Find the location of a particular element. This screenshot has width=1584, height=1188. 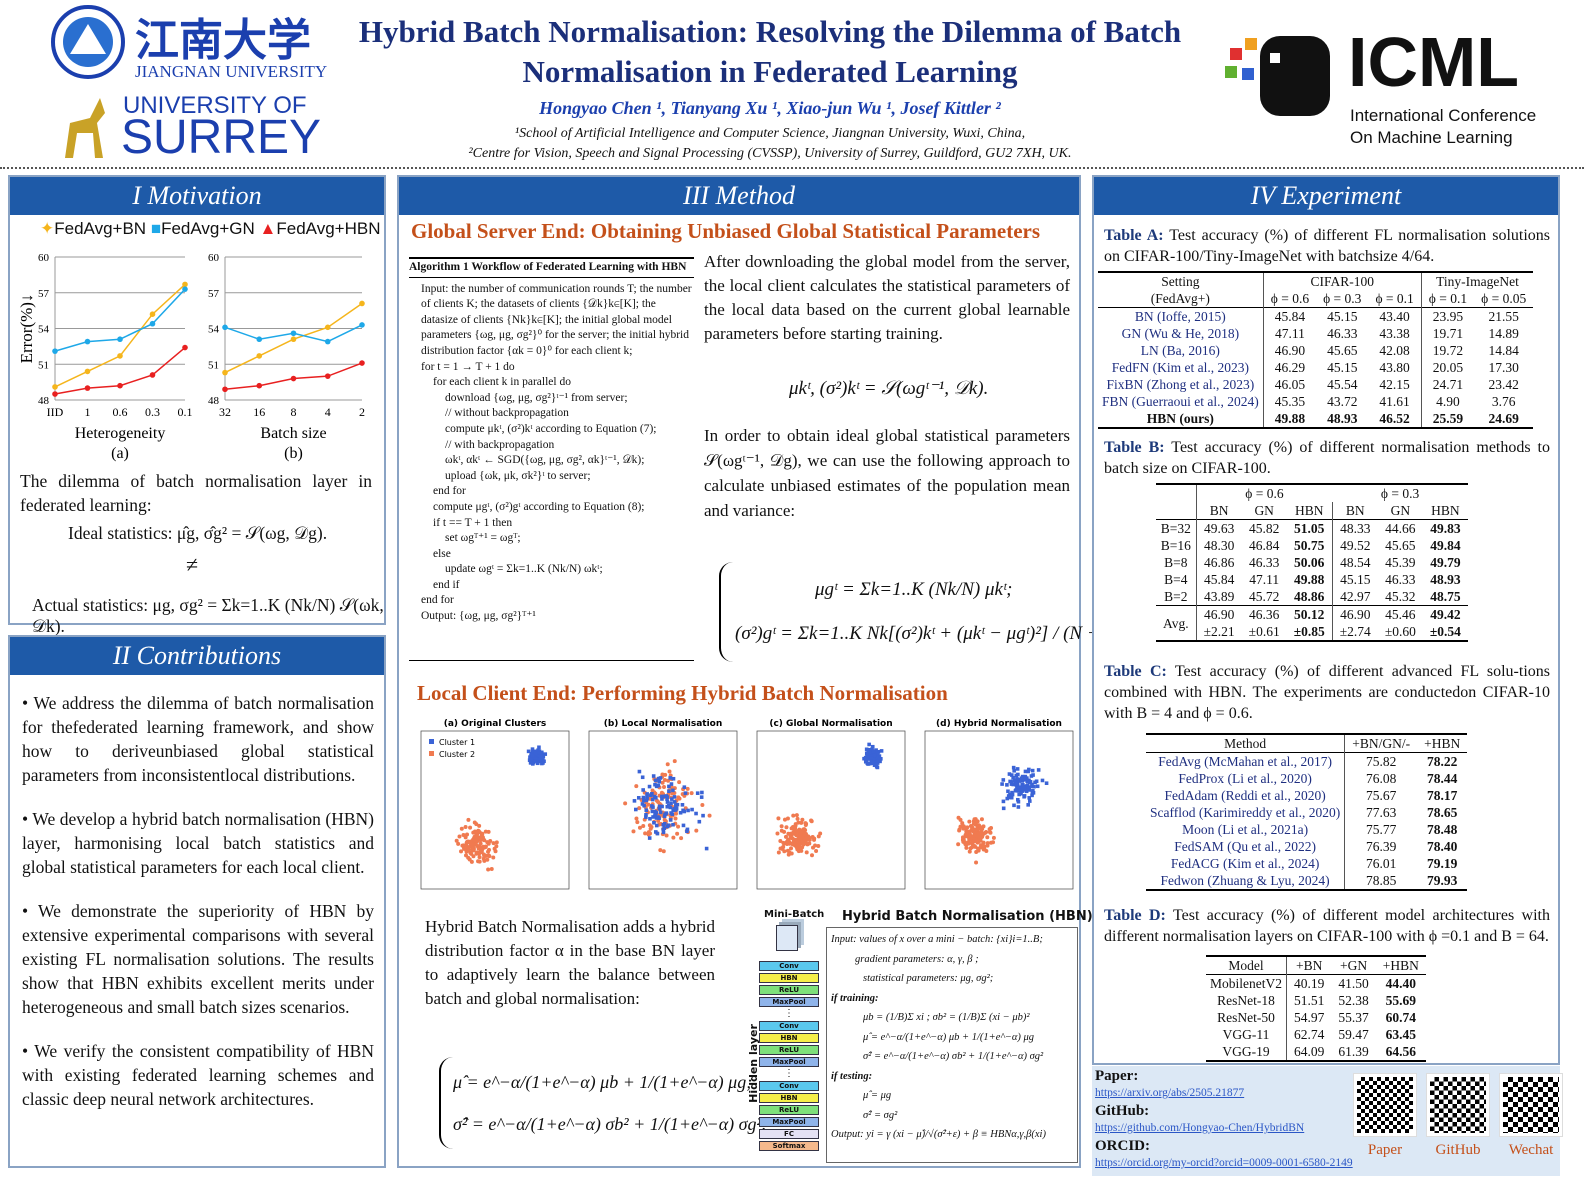

table-row-label: MobilenetV2 is located at coordinates (1246, 983).